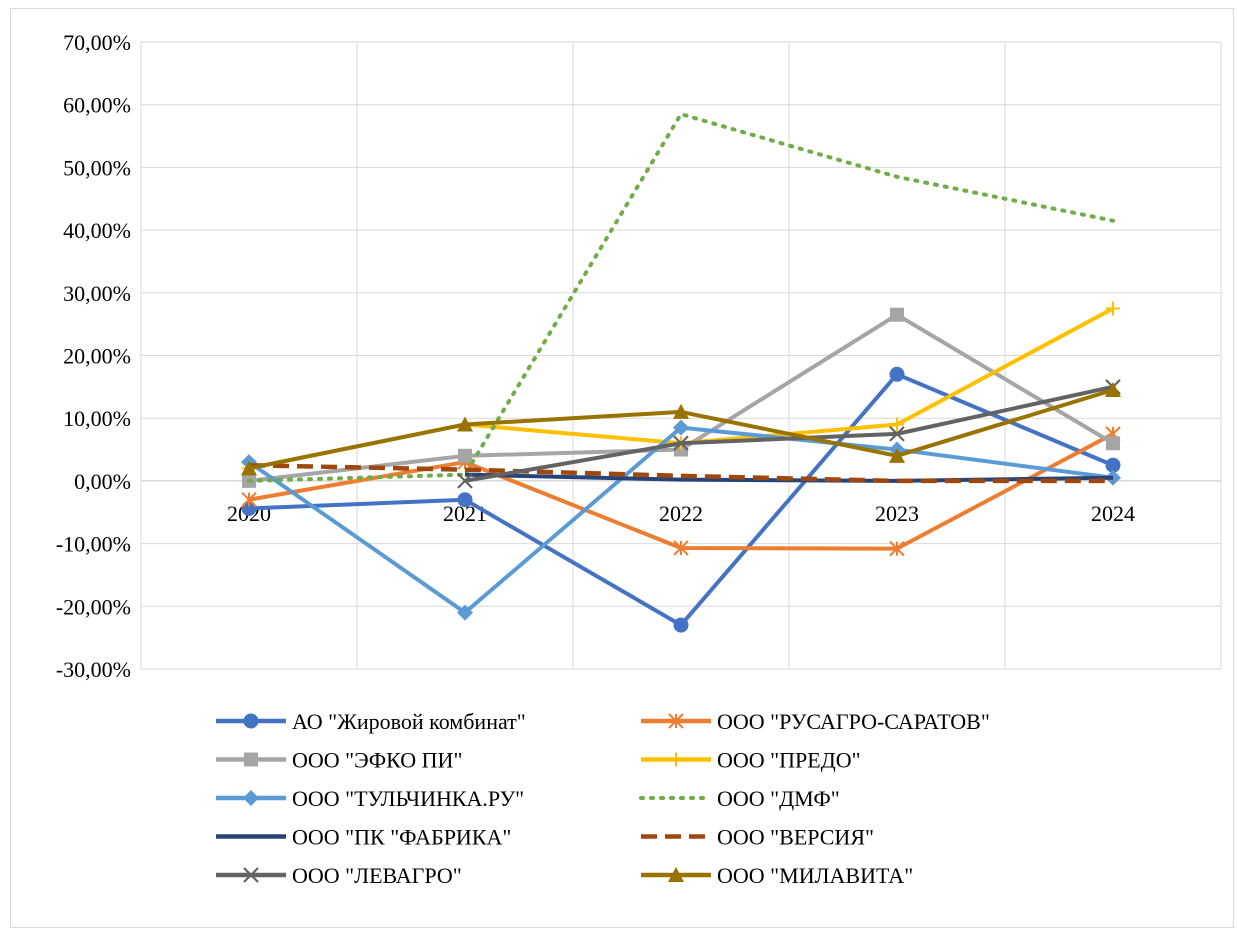 This screenshot has height=934, width=1238. Describe the element at coordinates (408, 798) in the screenshot. I see `legend-label: ООО "ТУЛЬЧИНКА.РУ"` at that location.